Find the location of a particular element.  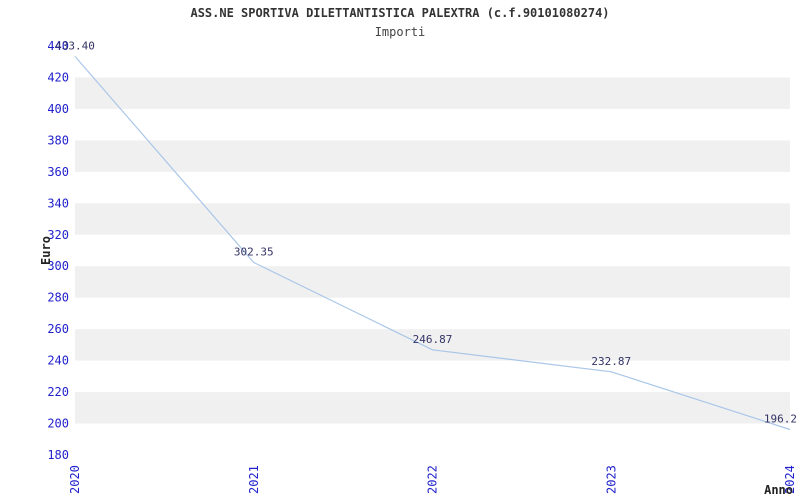

x-tick-label: 2022 is located at coordinates (433, 479).